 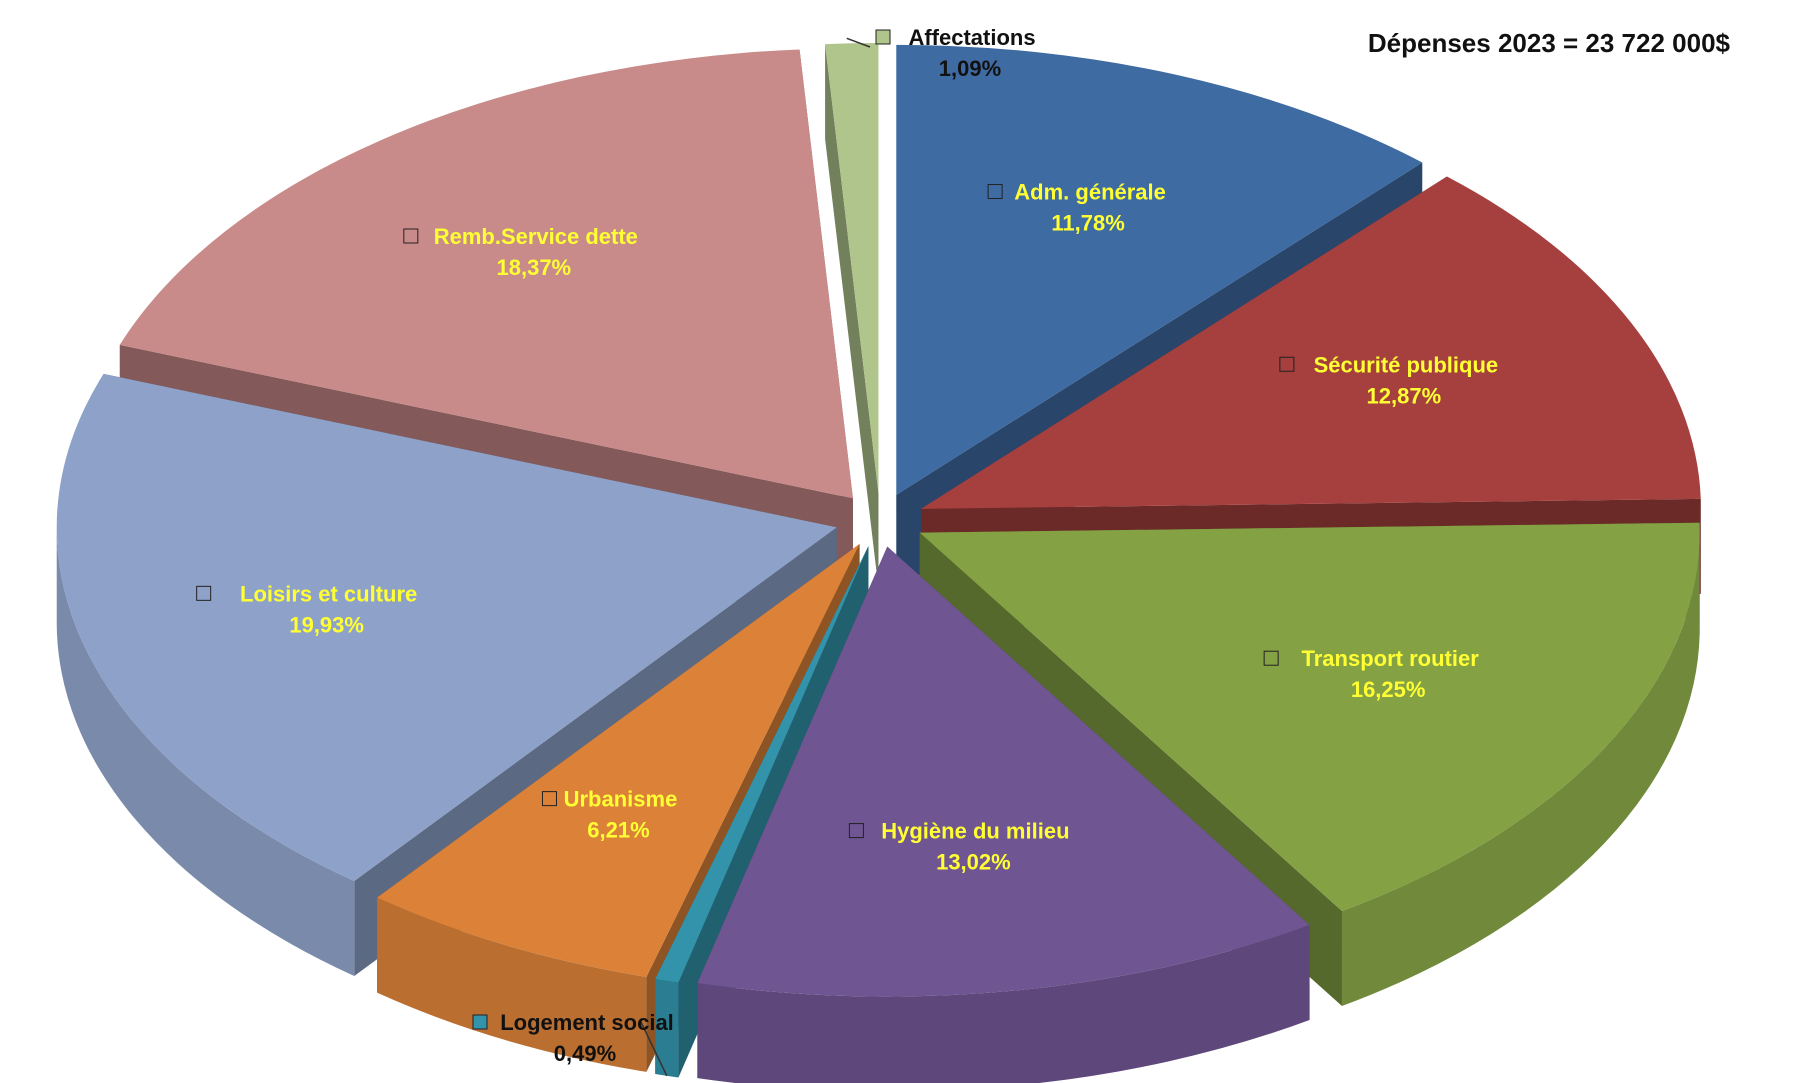 I want to click on value-label: 13,02%, so click(x=973, y=862).